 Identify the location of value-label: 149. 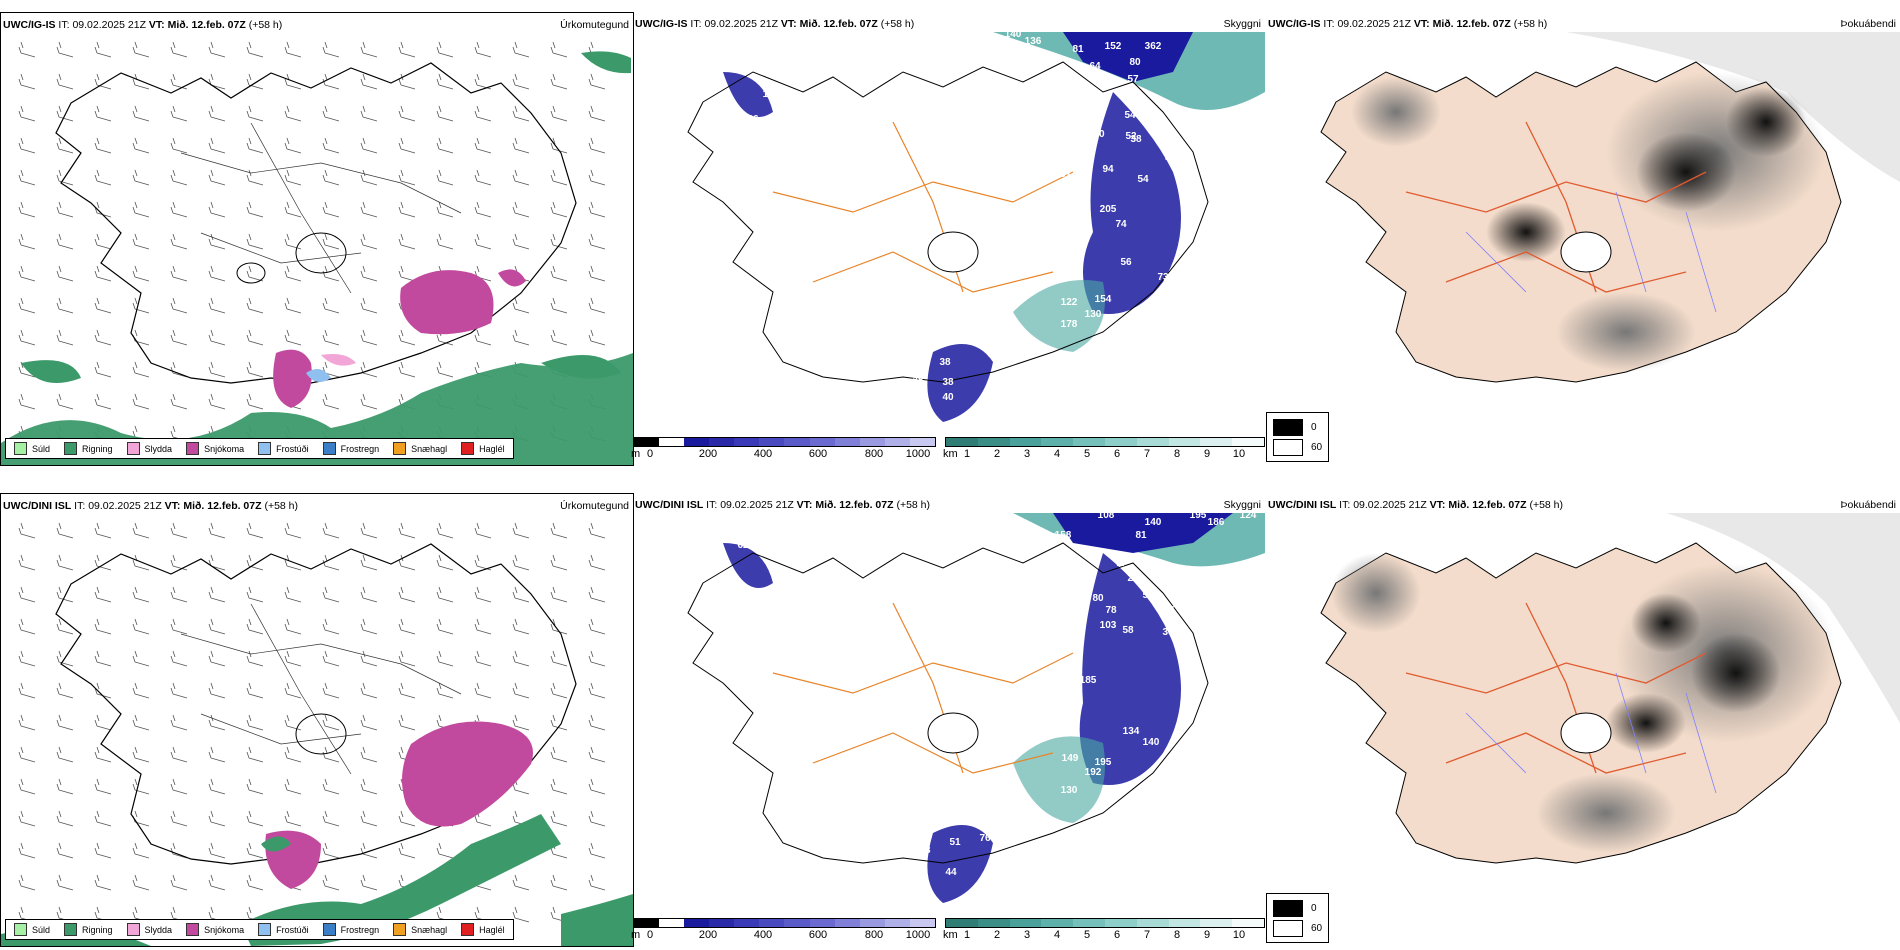
(1070, 758).